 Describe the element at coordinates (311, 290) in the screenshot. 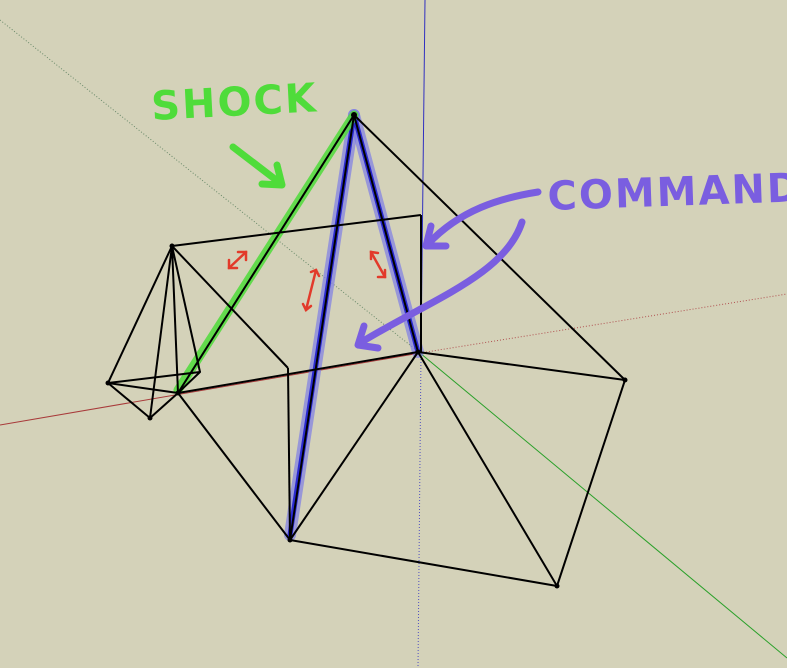

I see `motion-arrow-center` at that location.